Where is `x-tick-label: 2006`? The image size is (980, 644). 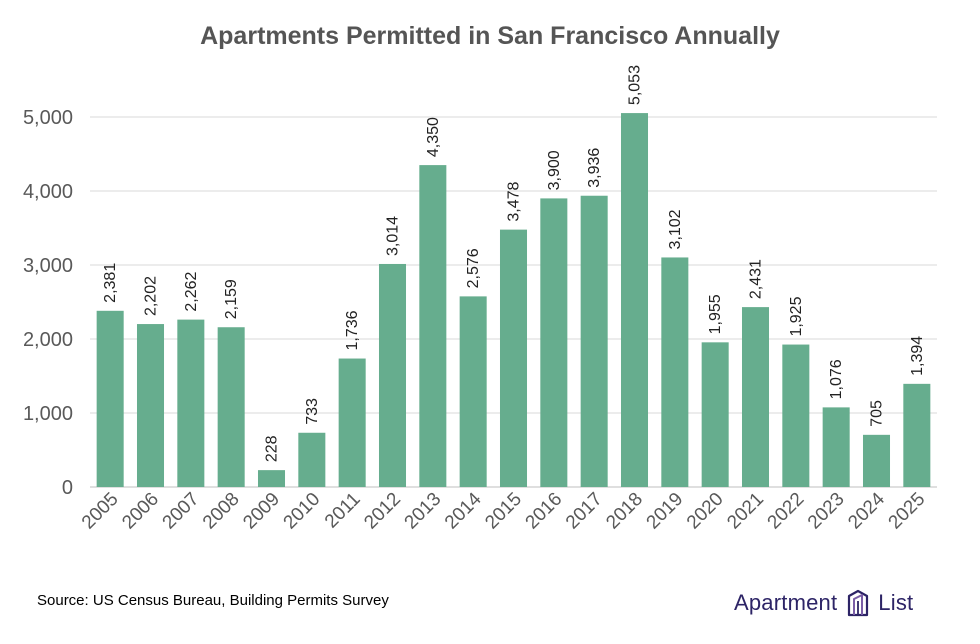
x-tick-label: 2006 is located at coordinates (140, 511).